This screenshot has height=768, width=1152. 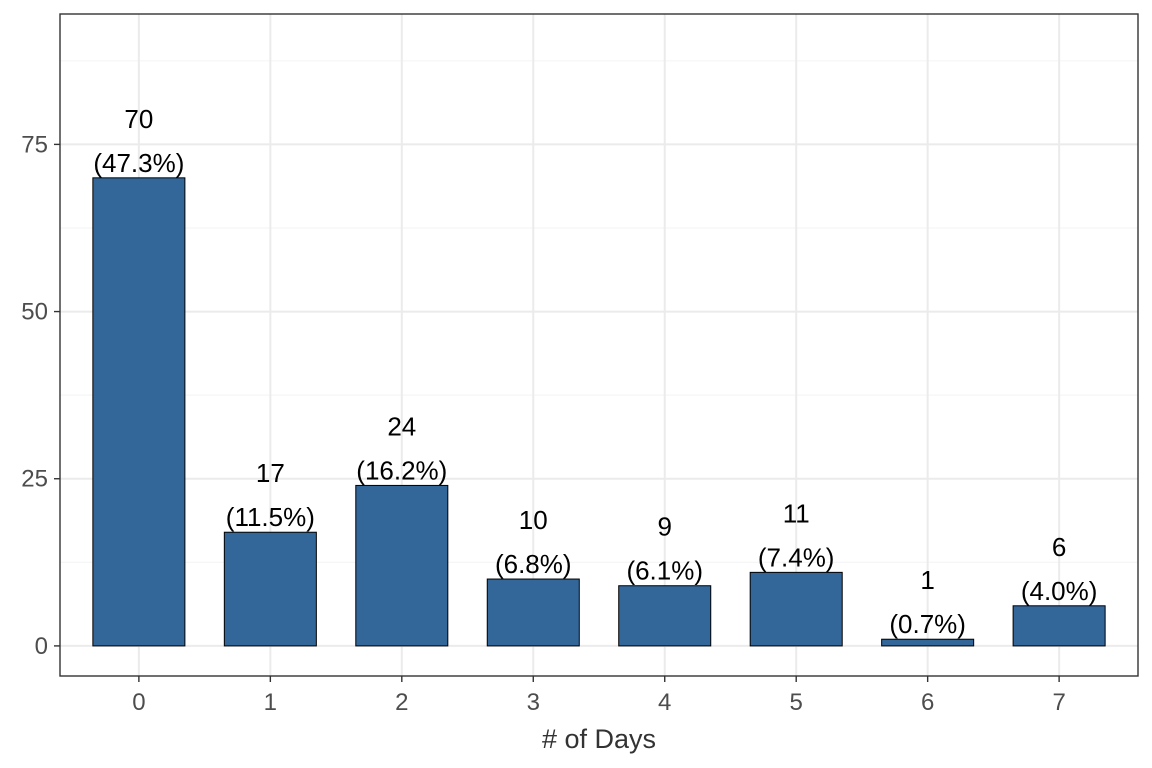 I want to click on data-label-count: 10, so click(x=533, y=520).